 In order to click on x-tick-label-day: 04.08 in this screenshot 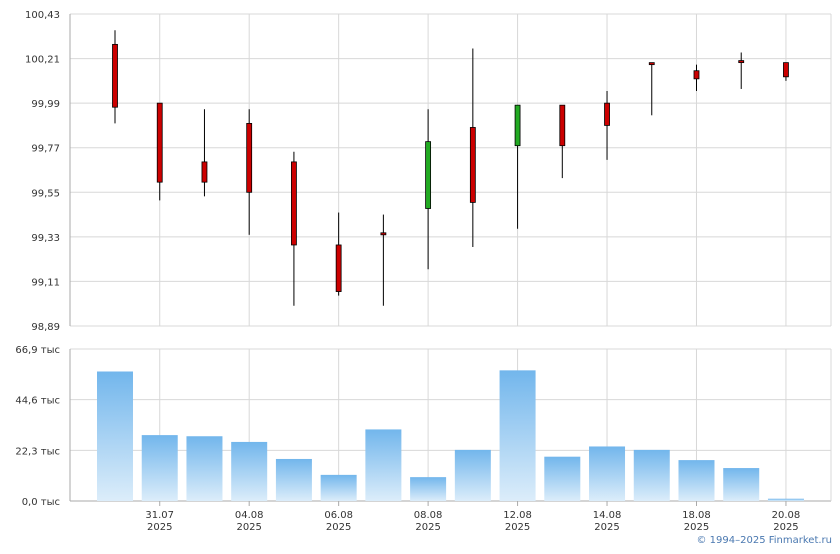, I will do `click(249, 515)`.